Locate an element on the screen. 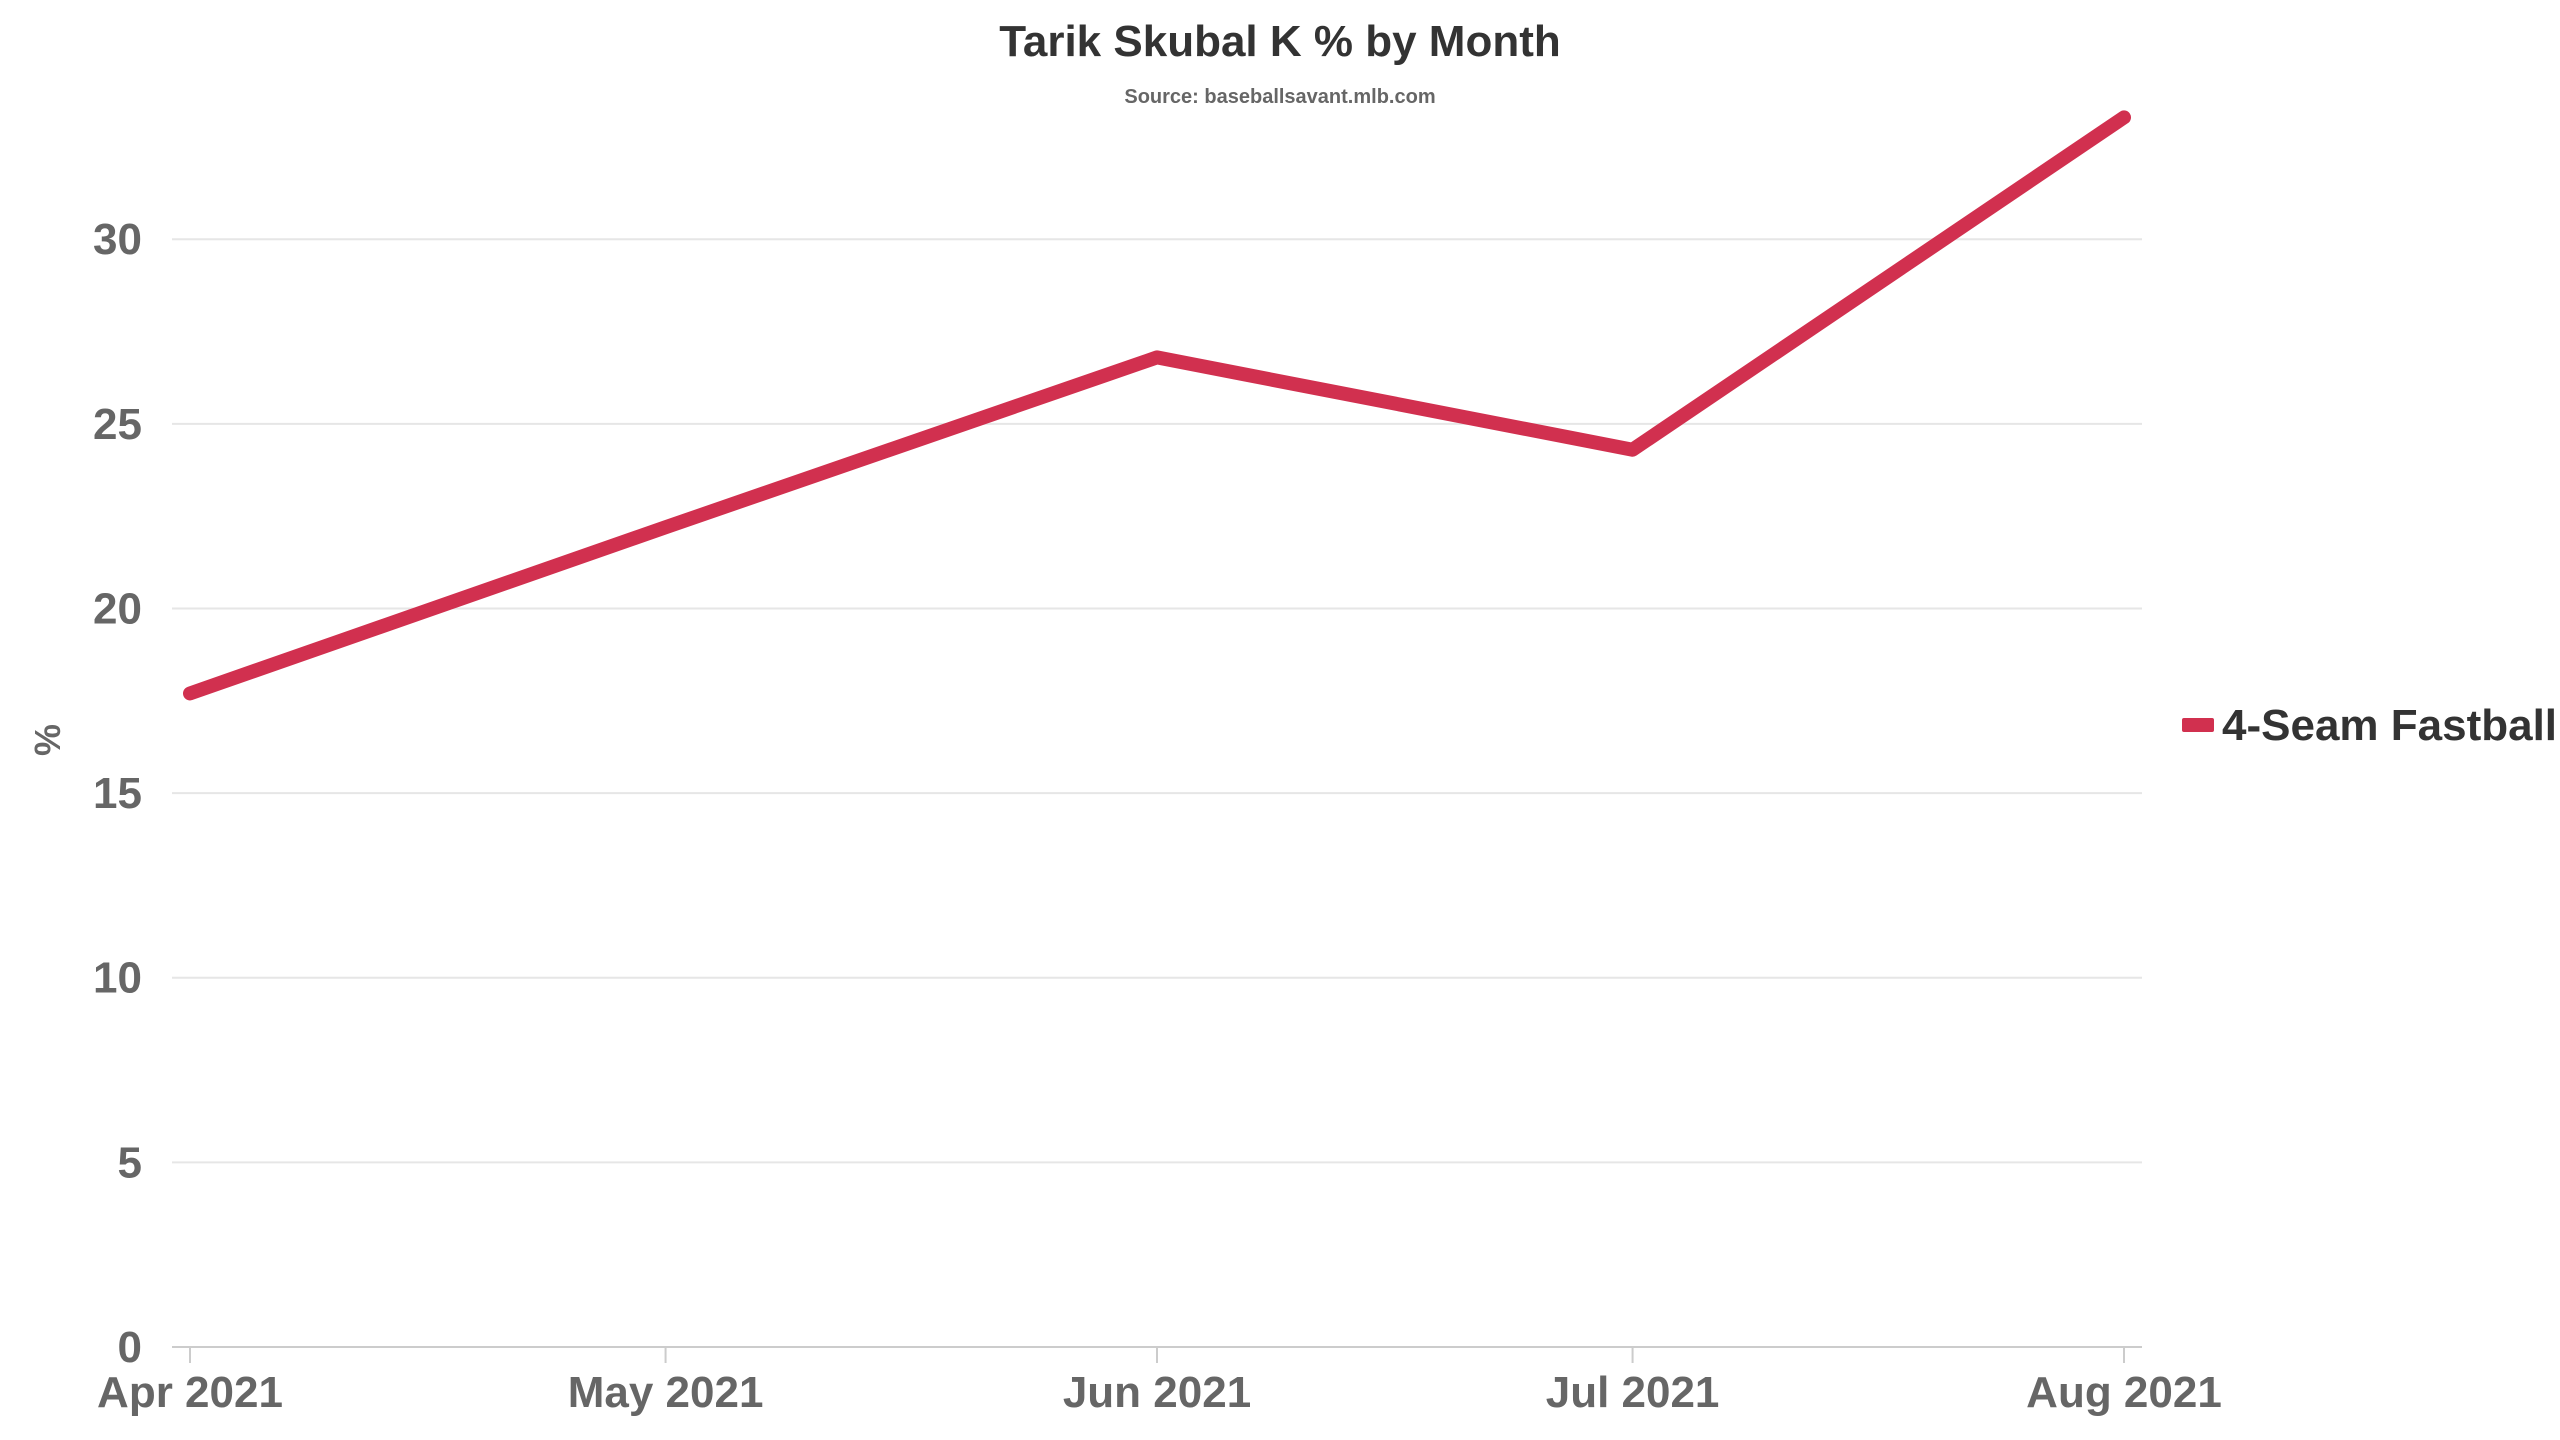  y-tick-label: 15 is located at coordinates (117, 793).